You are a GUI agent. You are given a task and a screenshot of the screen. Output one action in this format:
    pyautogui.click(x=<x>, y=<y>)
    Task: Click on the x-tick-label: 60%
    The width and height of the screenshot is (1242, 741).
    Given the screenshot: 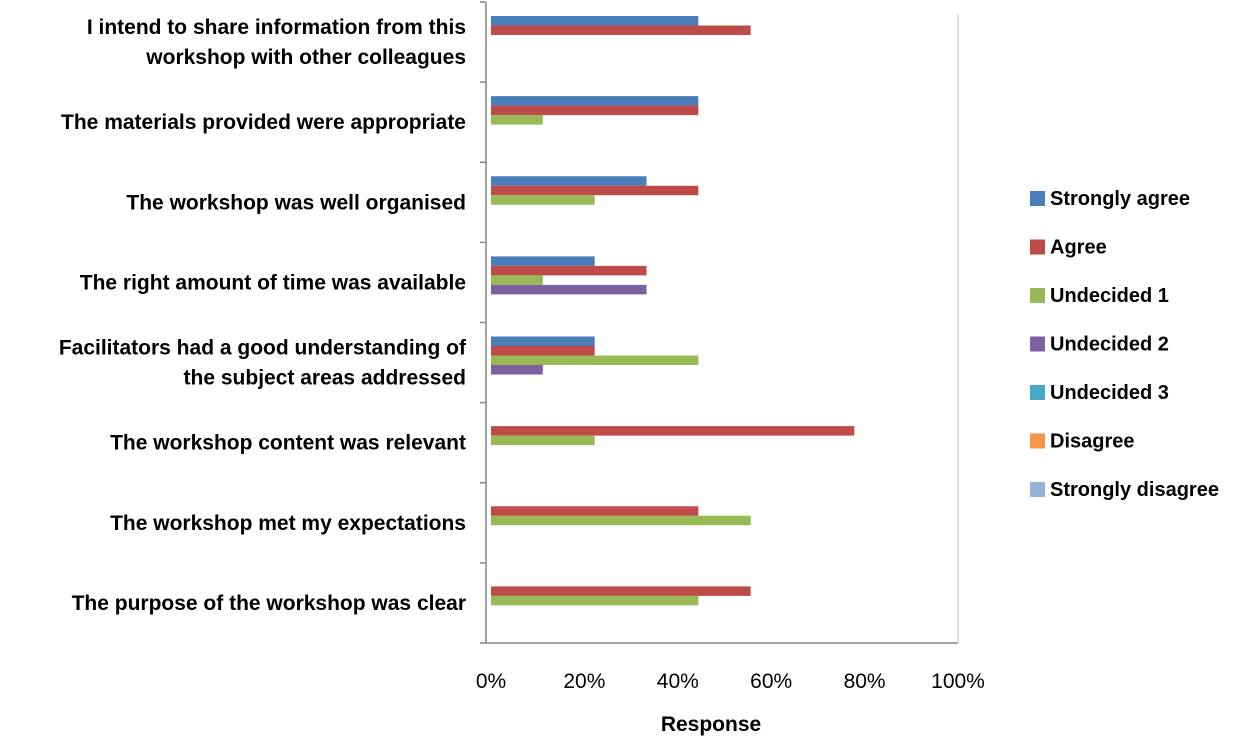 What is the action you would take?
    pyautogui.click(x=771, y=681)
    